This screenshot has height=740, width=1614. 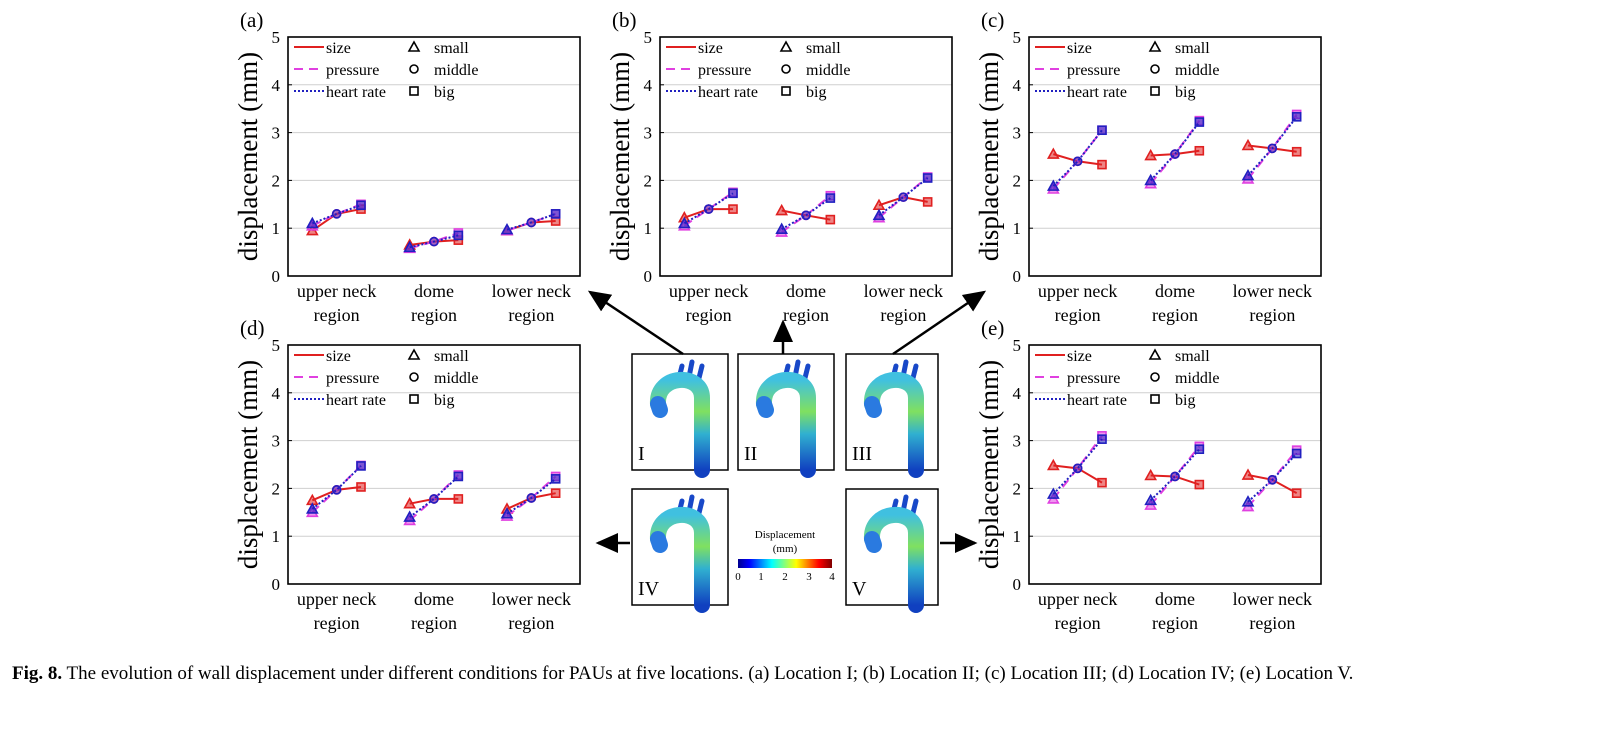 I want to click on panel-label: (b), so click(x=624, y=20).